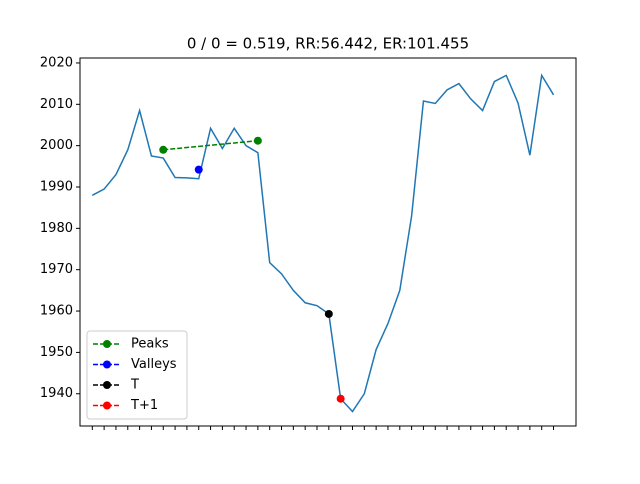  What do you see at coordinates (137, 375) in the screenshot?
I see `legend-box` at bounding box center [137, 375].